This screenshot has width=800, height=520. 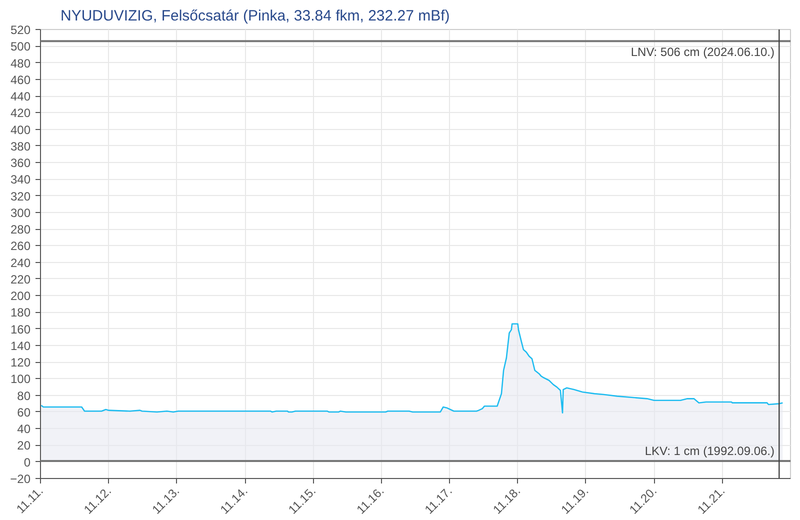 I want to click on y-tick-label: 440, so click(x=20, y=97).